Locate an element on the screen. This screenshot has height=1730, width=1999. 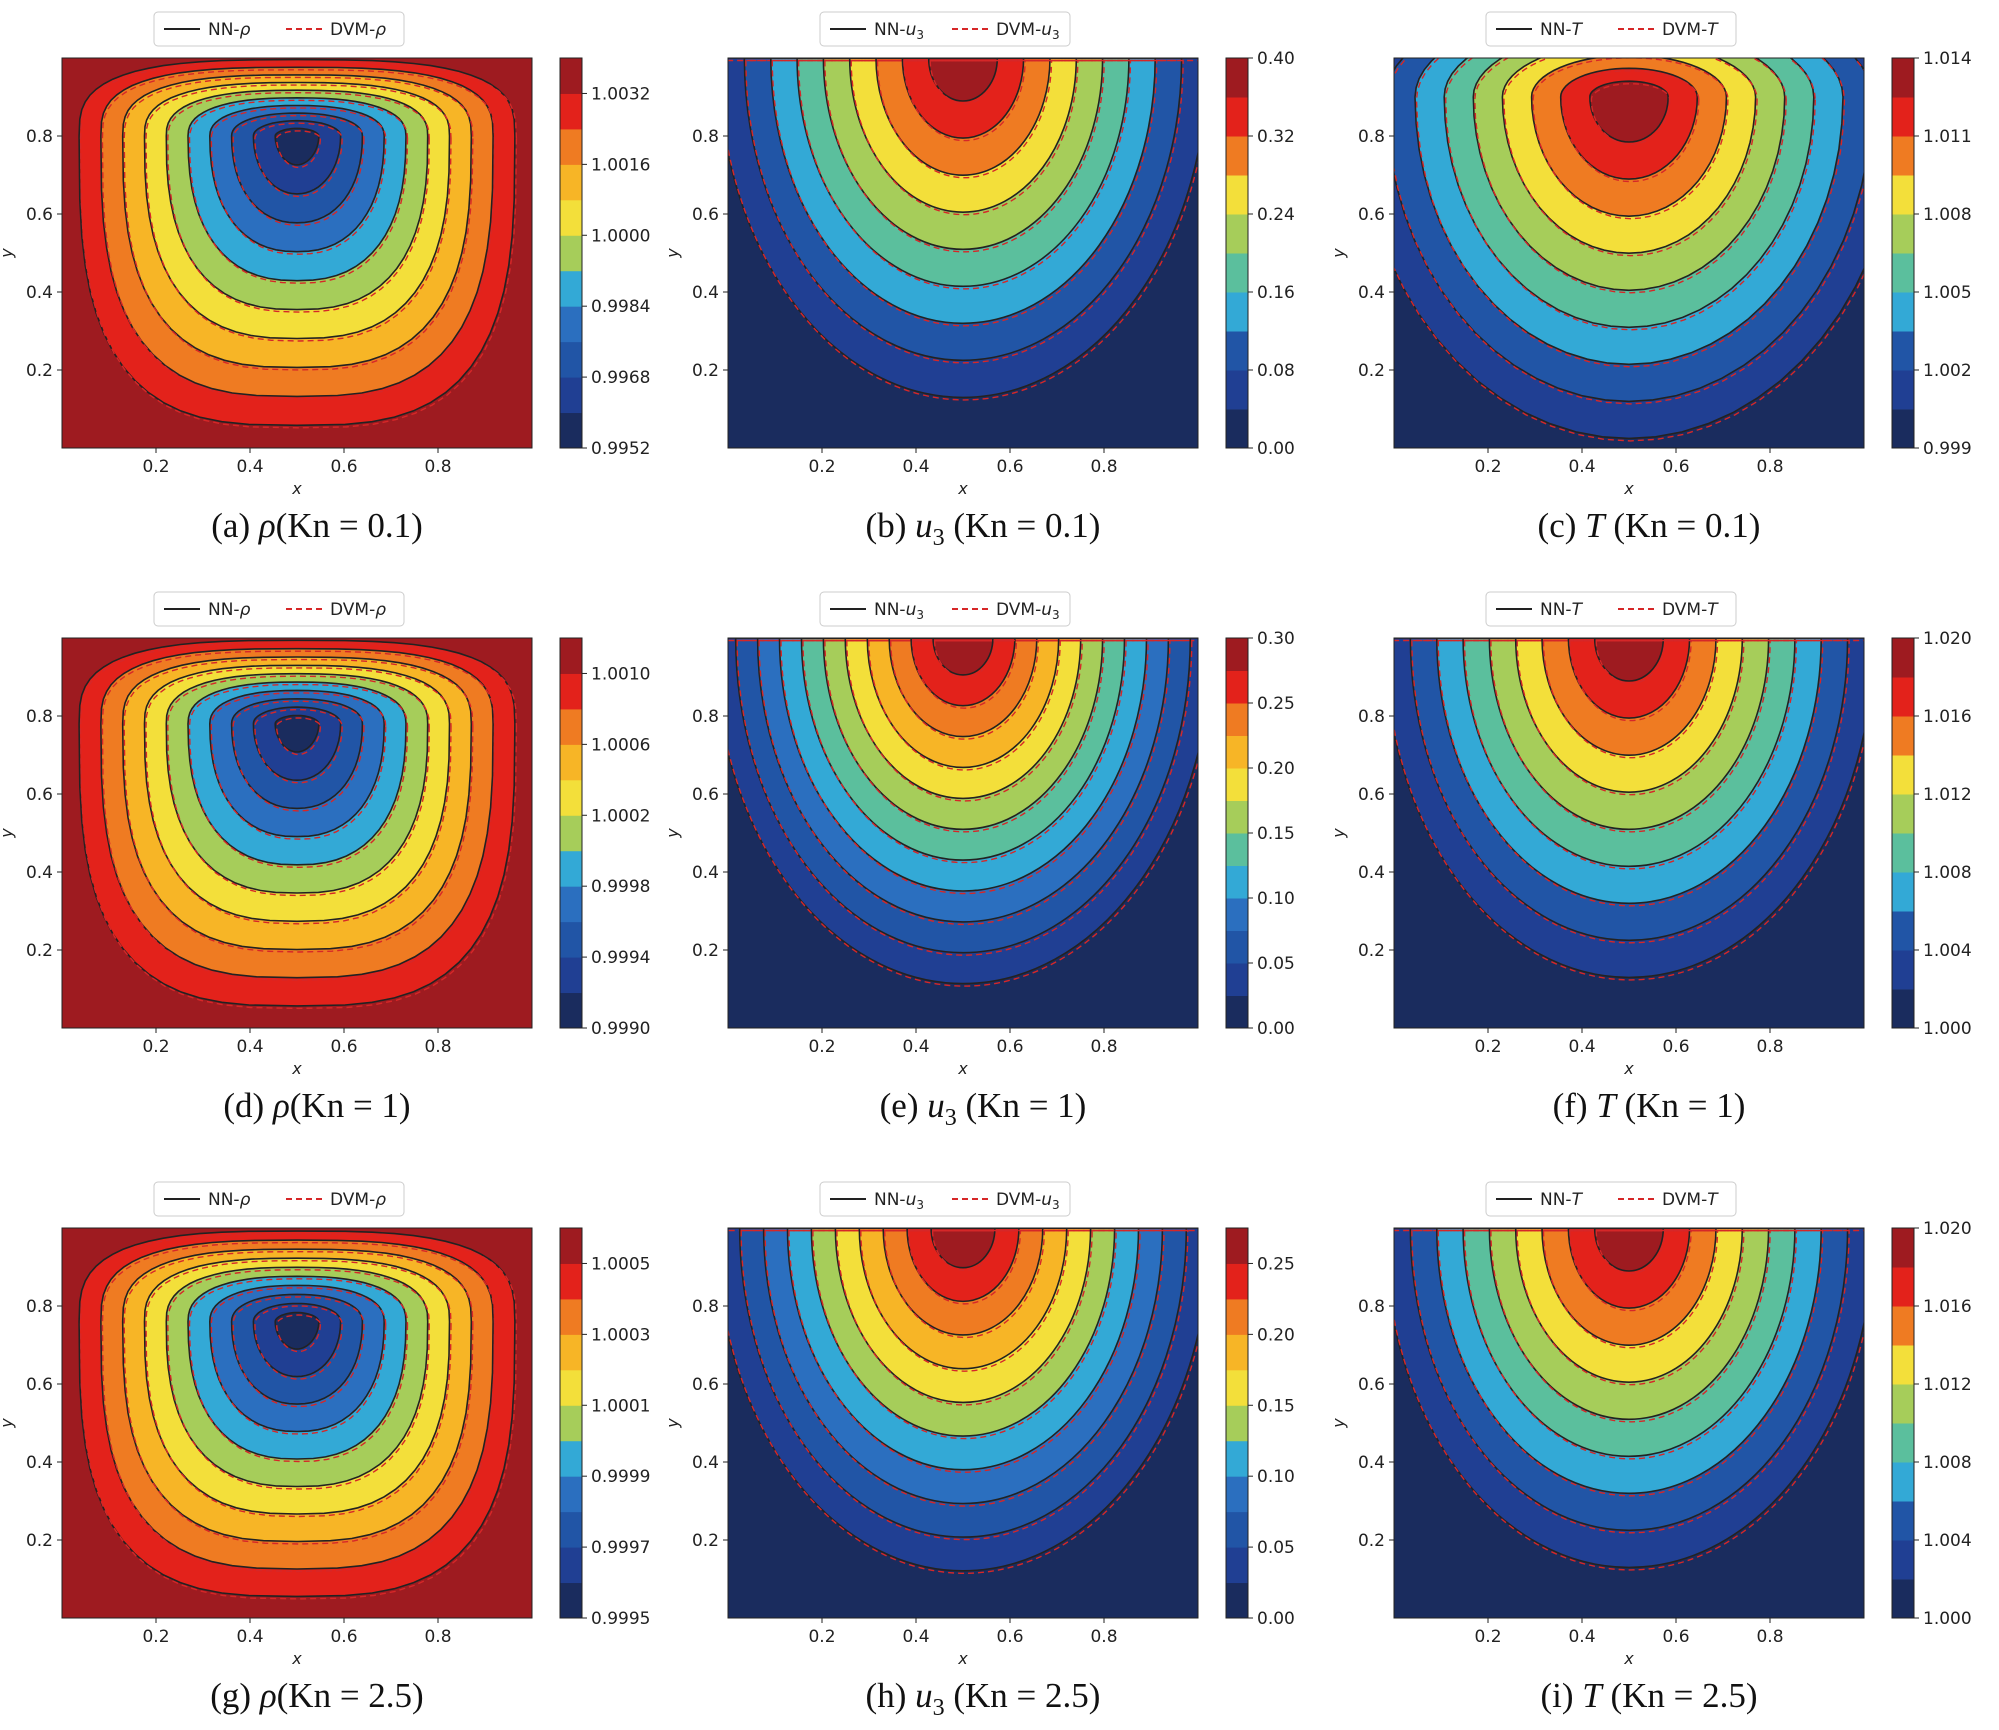
colorbar-tick-label: 0.9995 is located at coordinates (620, 1619).